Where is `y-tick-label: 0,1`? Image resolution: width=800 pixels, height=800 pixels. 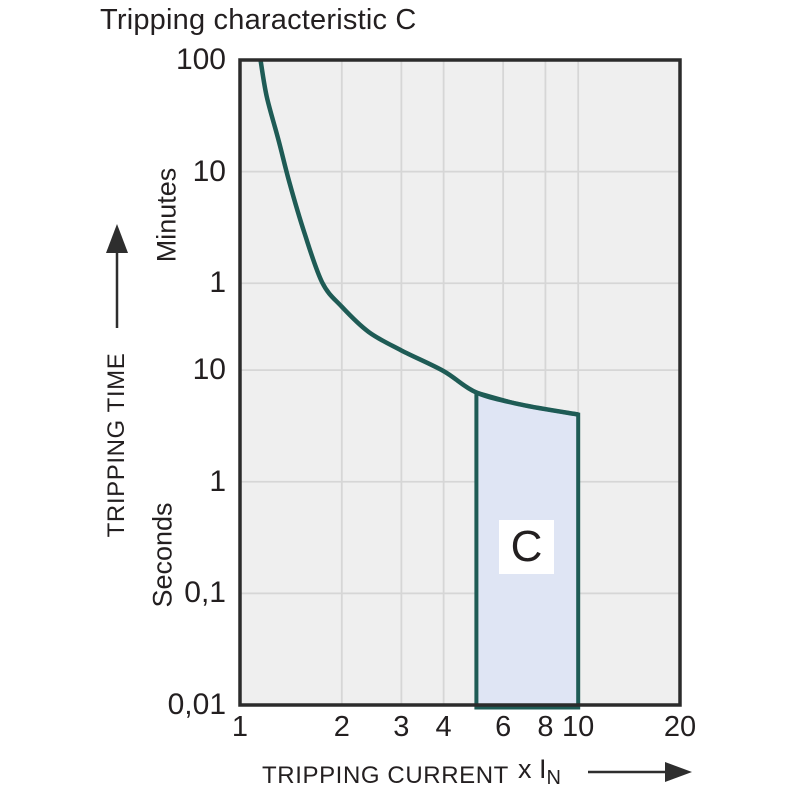
y-tick-label: 0,1 is located at coordinates (205, 593).